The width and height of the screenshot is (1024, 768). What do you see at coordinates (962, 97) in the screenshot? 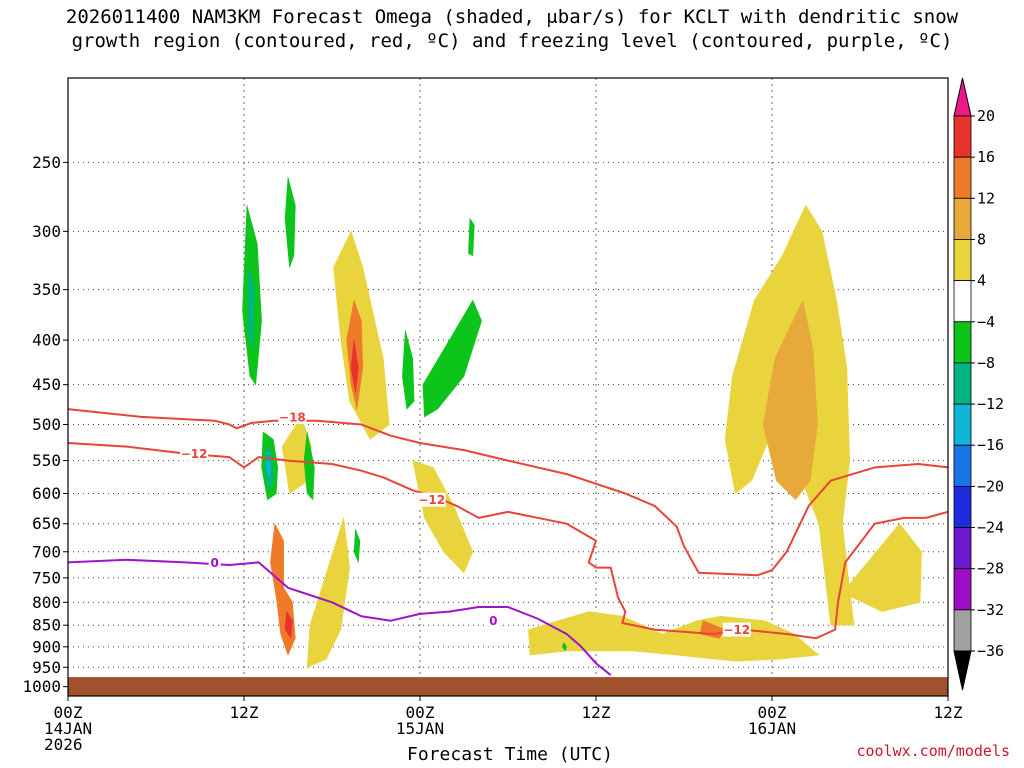
I see `colorbar-top-arrow` at bounding box center [962, 97].